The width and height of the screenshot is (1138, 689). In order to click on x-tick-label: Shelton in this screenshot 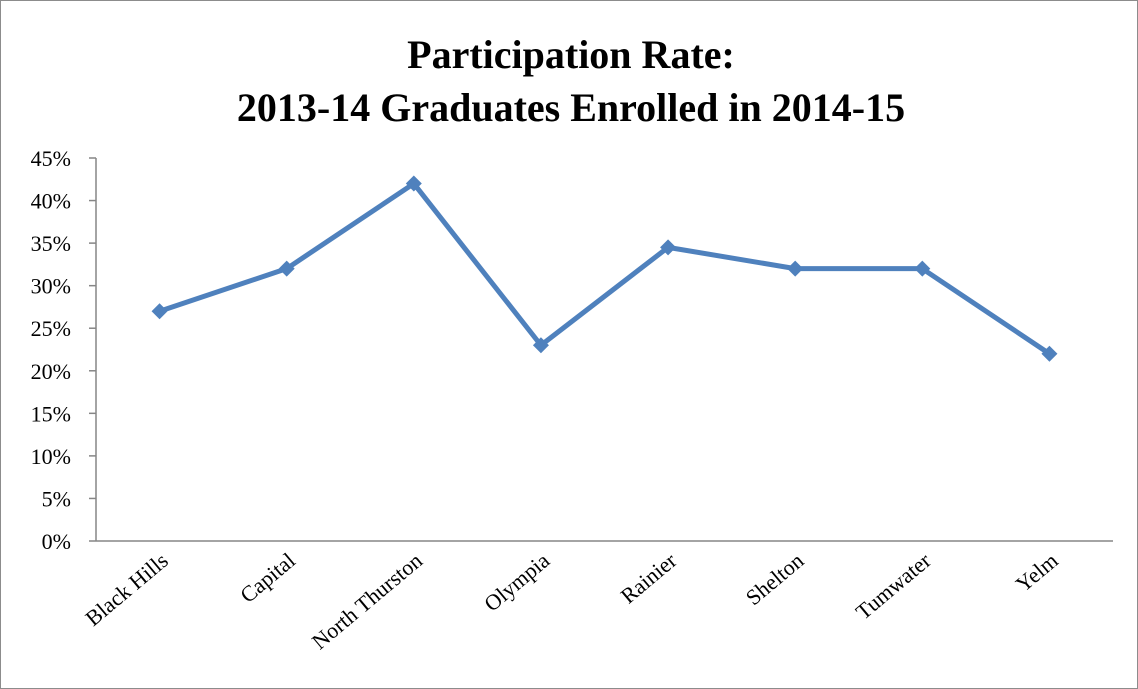, I will do `click(775, 579)`.